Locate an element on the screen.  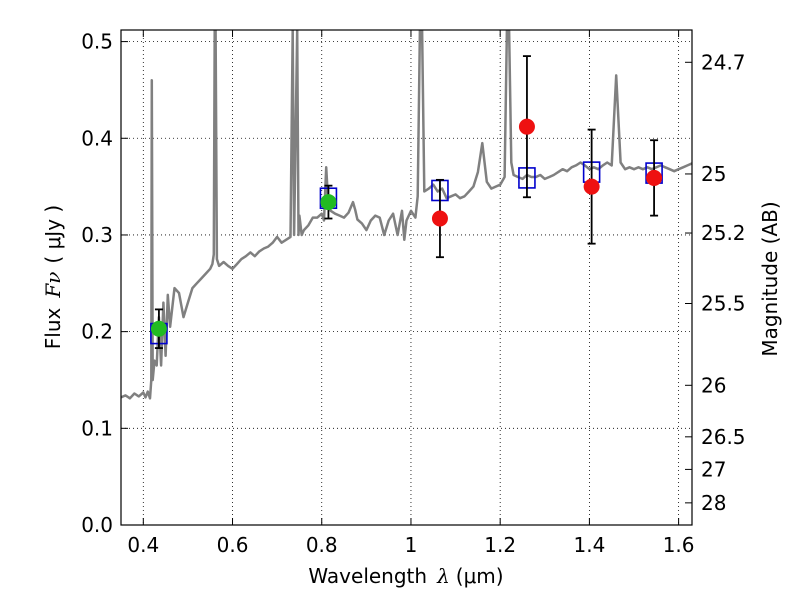
y2-tick-label: 24.7 is located at coordinates (723, 62).